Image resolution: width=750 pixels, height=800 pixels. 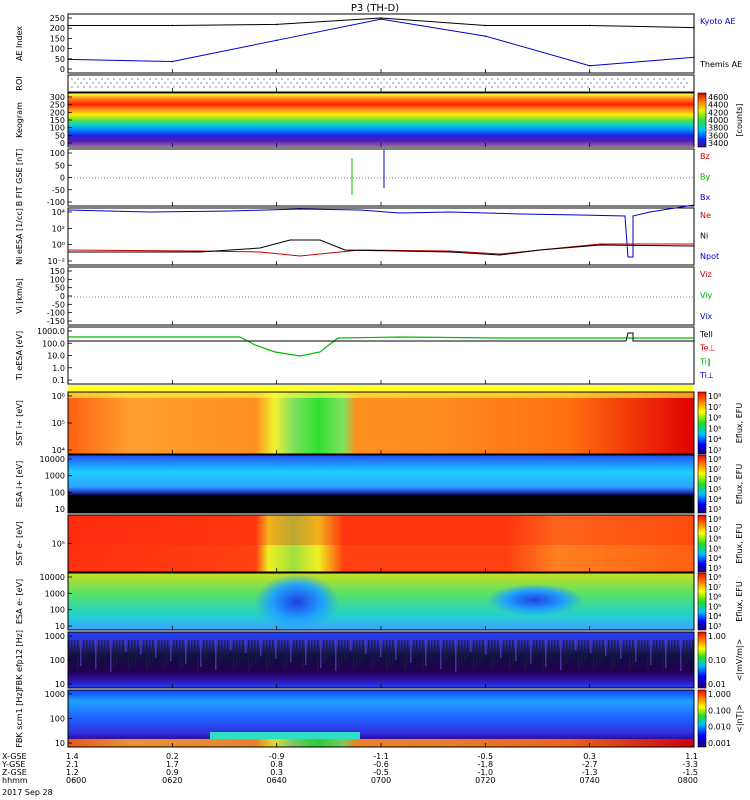 I want to click on ne-line, so click(x=381, y=250).